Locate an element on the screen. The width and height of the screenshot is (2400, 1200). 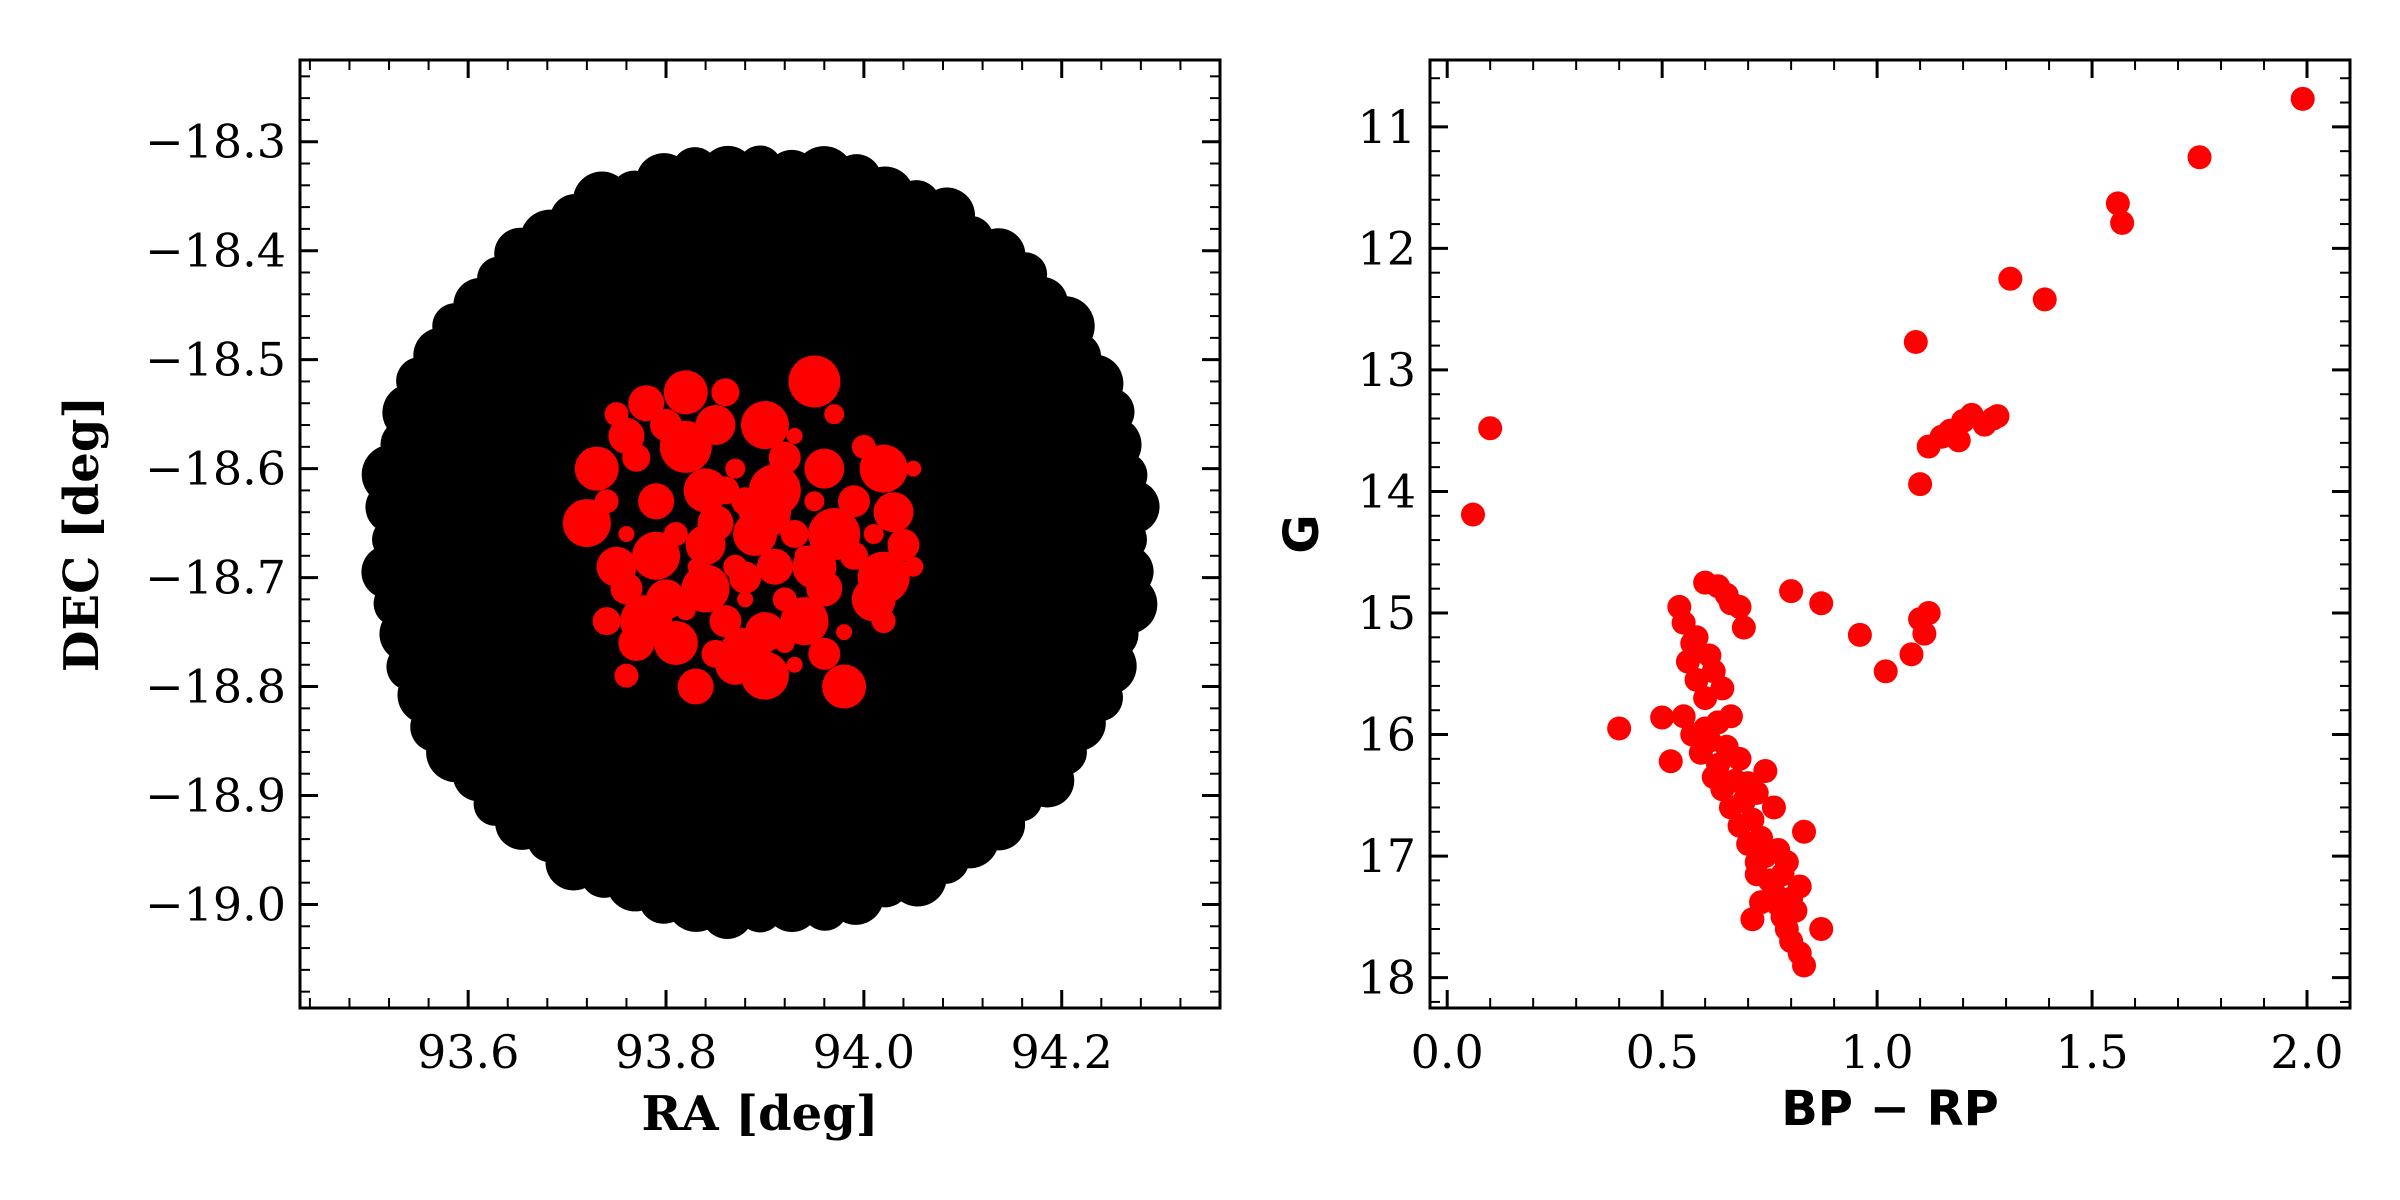
sky-y-tick-label: −18.8 is located at coordinates (215, 687).